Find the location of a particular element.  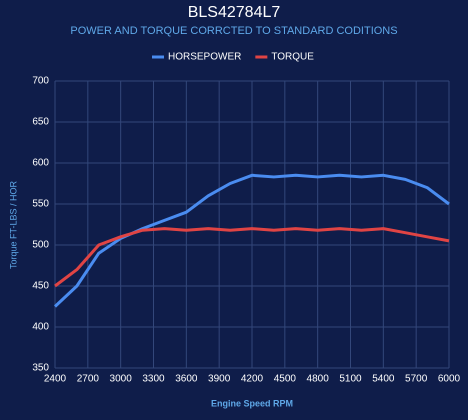

y-tick-label: 400 is located at coordinates (40, 327).